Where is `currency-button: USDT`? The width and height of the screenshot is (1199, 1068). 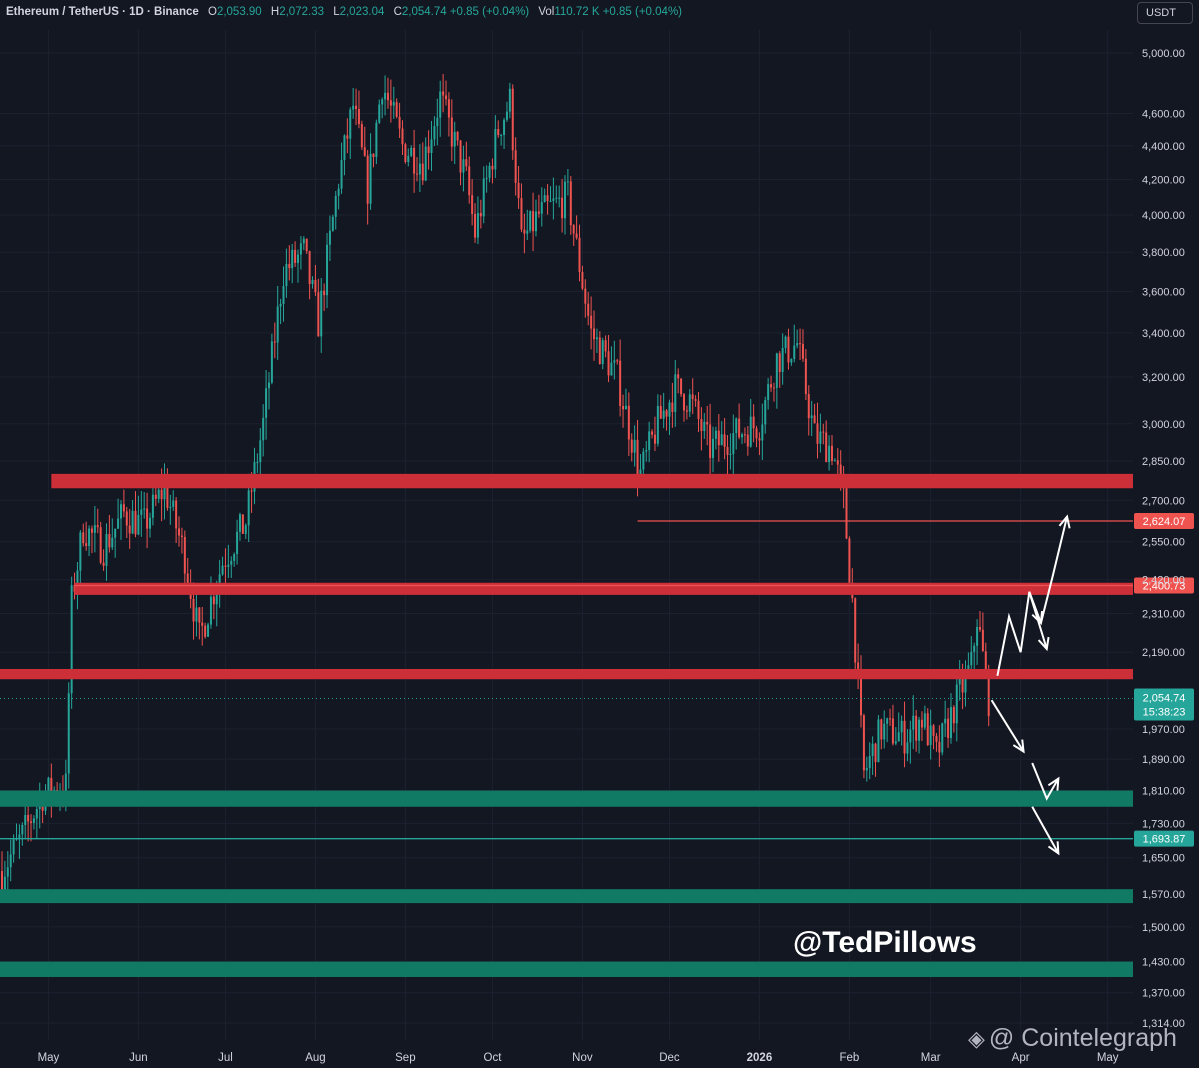 currency-button: USDT is located at coordinates (1165, 13).